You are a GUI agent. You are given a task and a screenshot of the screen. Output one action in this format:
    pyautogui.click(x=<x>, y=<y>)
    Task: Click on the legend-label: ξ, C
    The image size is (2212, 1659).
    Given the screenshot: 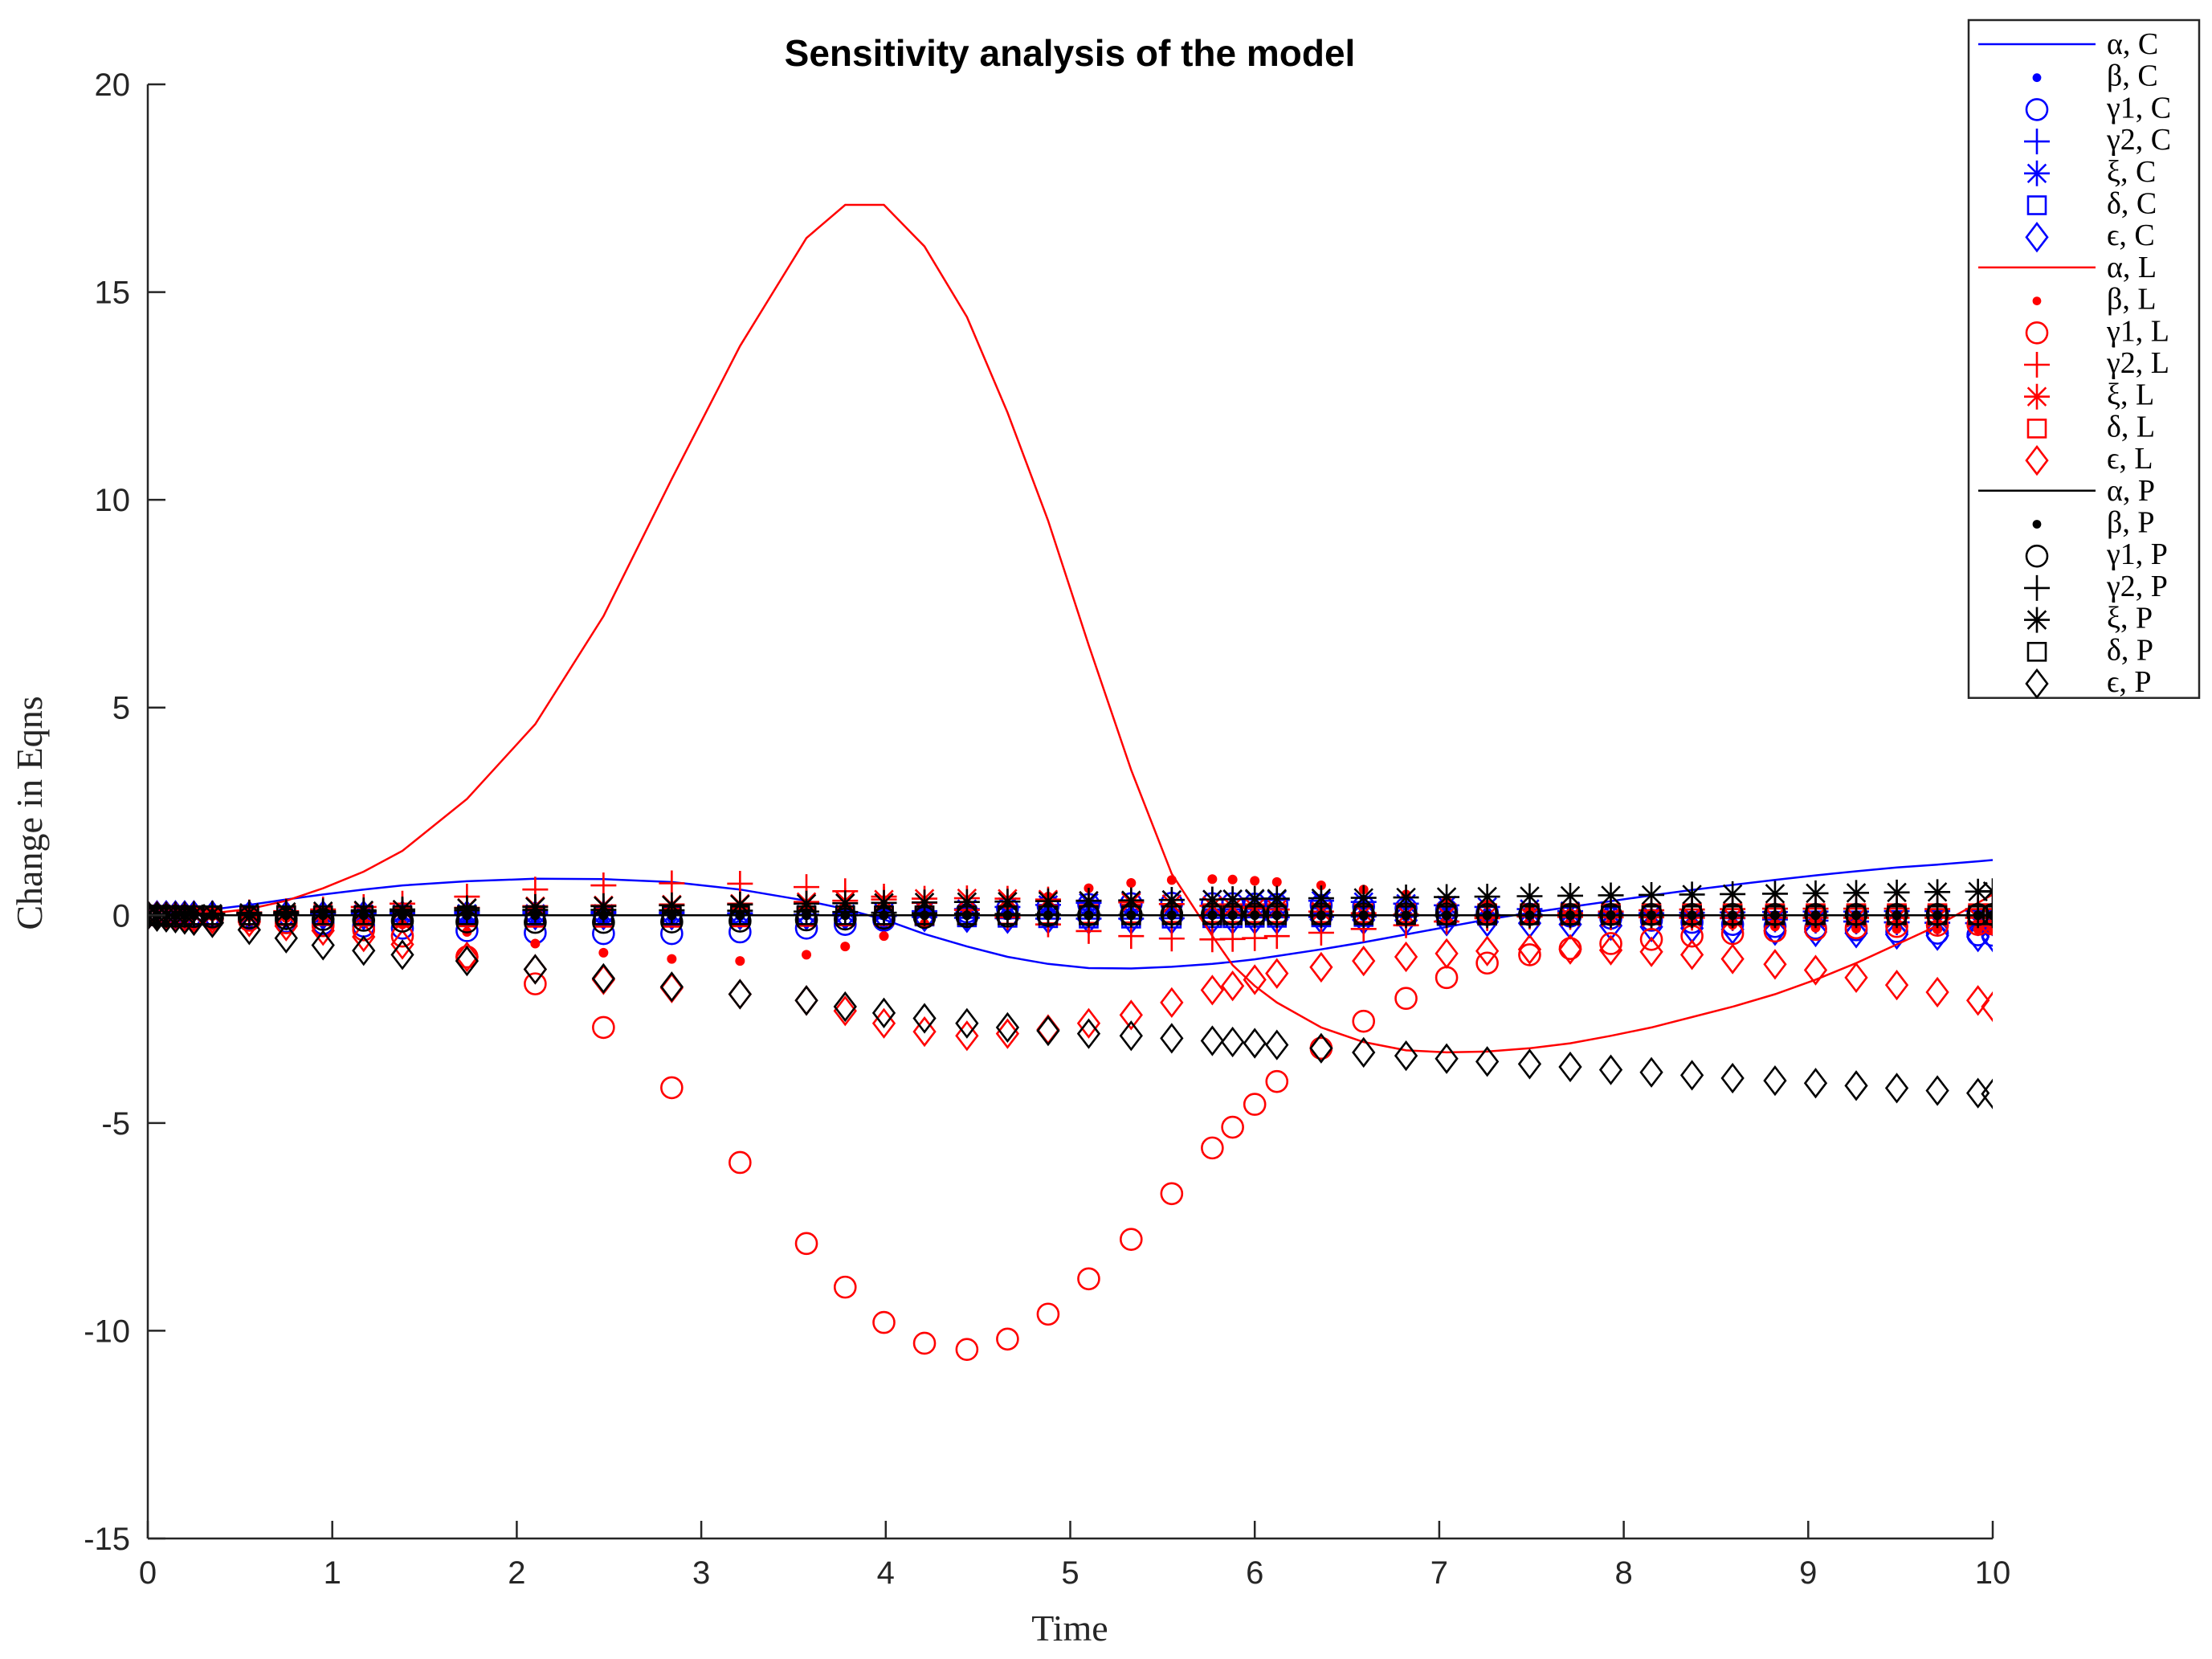 What is the action you would take?
    pyautogui.click(x=2131, y=172)
    